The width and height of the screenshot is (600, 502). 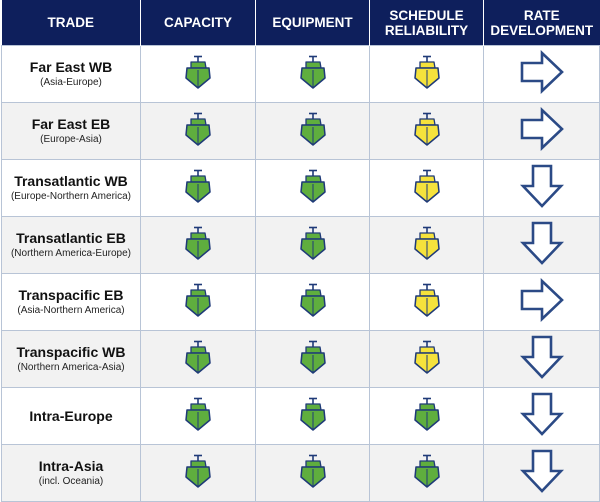 I want to click on table-row: Transpacific EB (Asia-Northern America), so click(x=300, y=302).